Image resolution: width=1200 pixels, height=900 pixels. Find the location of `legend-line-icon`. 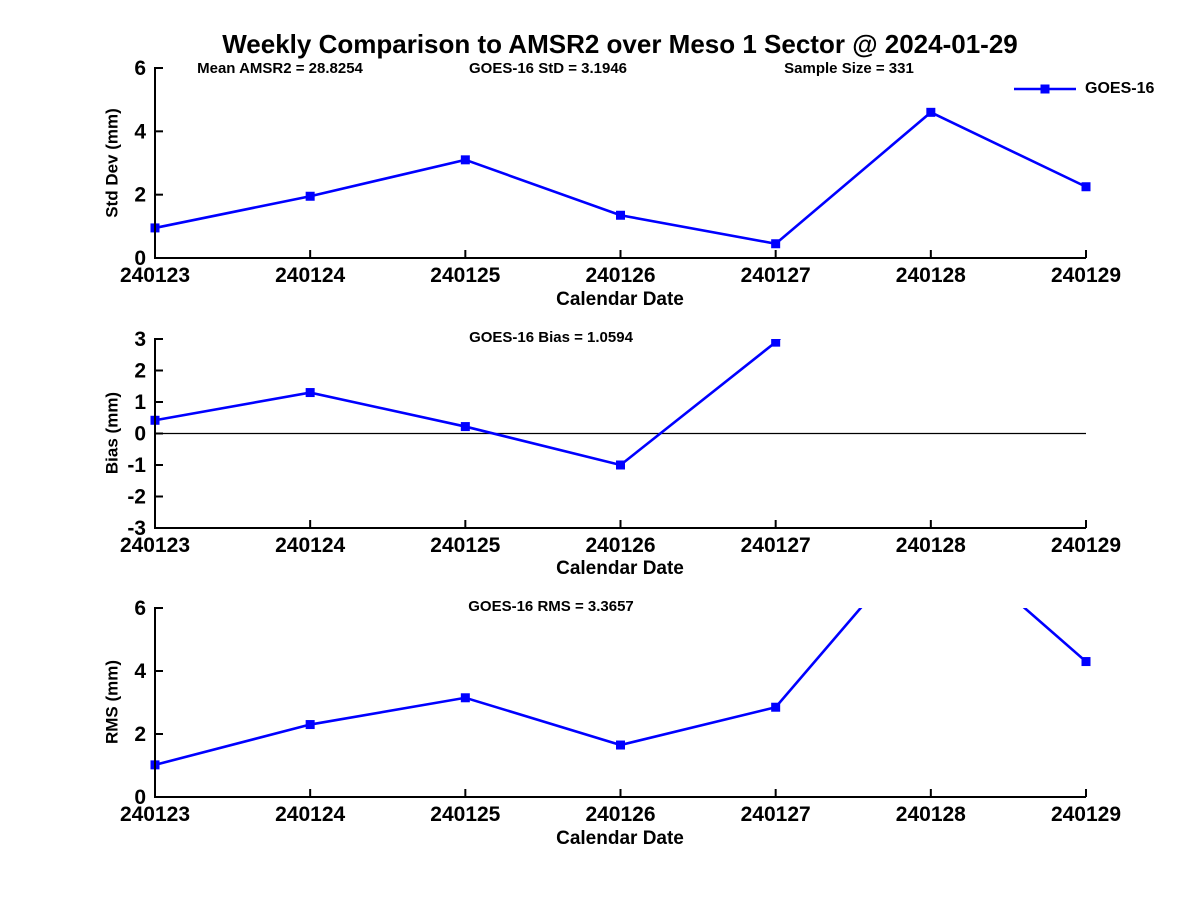

legend-line-icon is located at coordinates (1045, 89).